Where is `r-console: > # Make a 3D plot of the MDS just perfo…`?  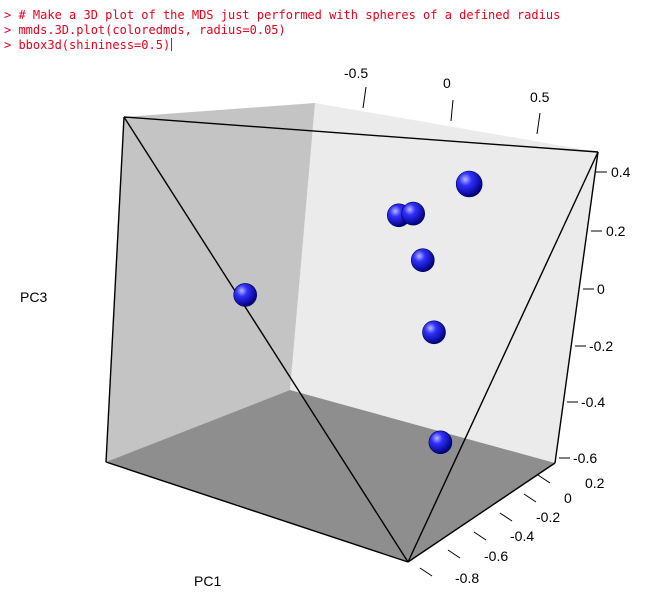 r-console: > # Make a 3D plot of the MDS just perfo… is located at coordinates (282, 30).